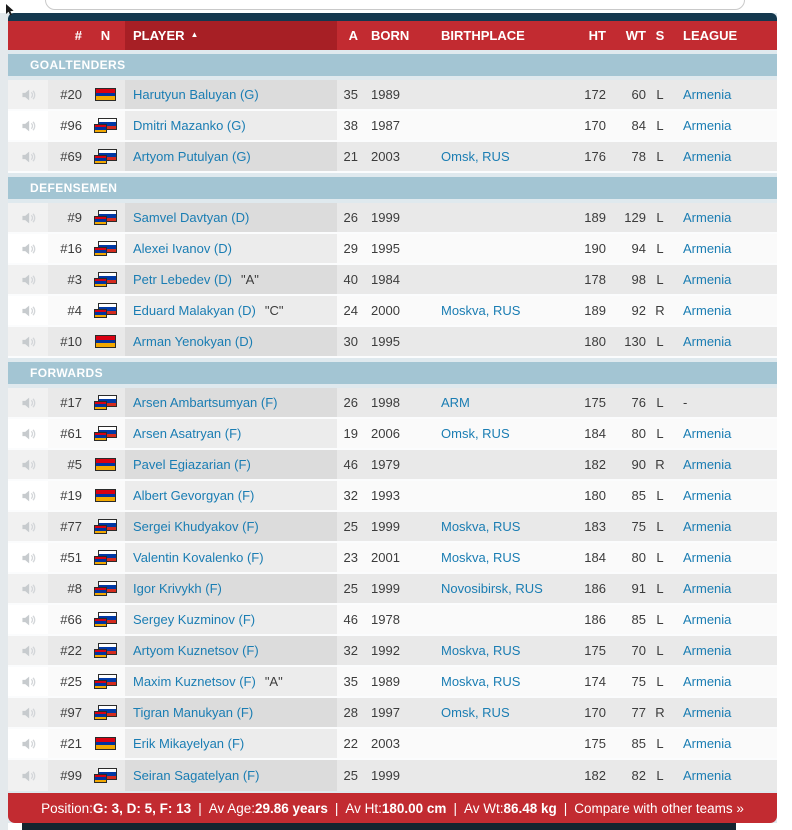 This screenshot has height=830, width=792. What do you see at coordinates (205, 402) in the screenshot?
I see `player-name-link: Arsen Ambartsumyan (F)` at bounding box center [205, 402].